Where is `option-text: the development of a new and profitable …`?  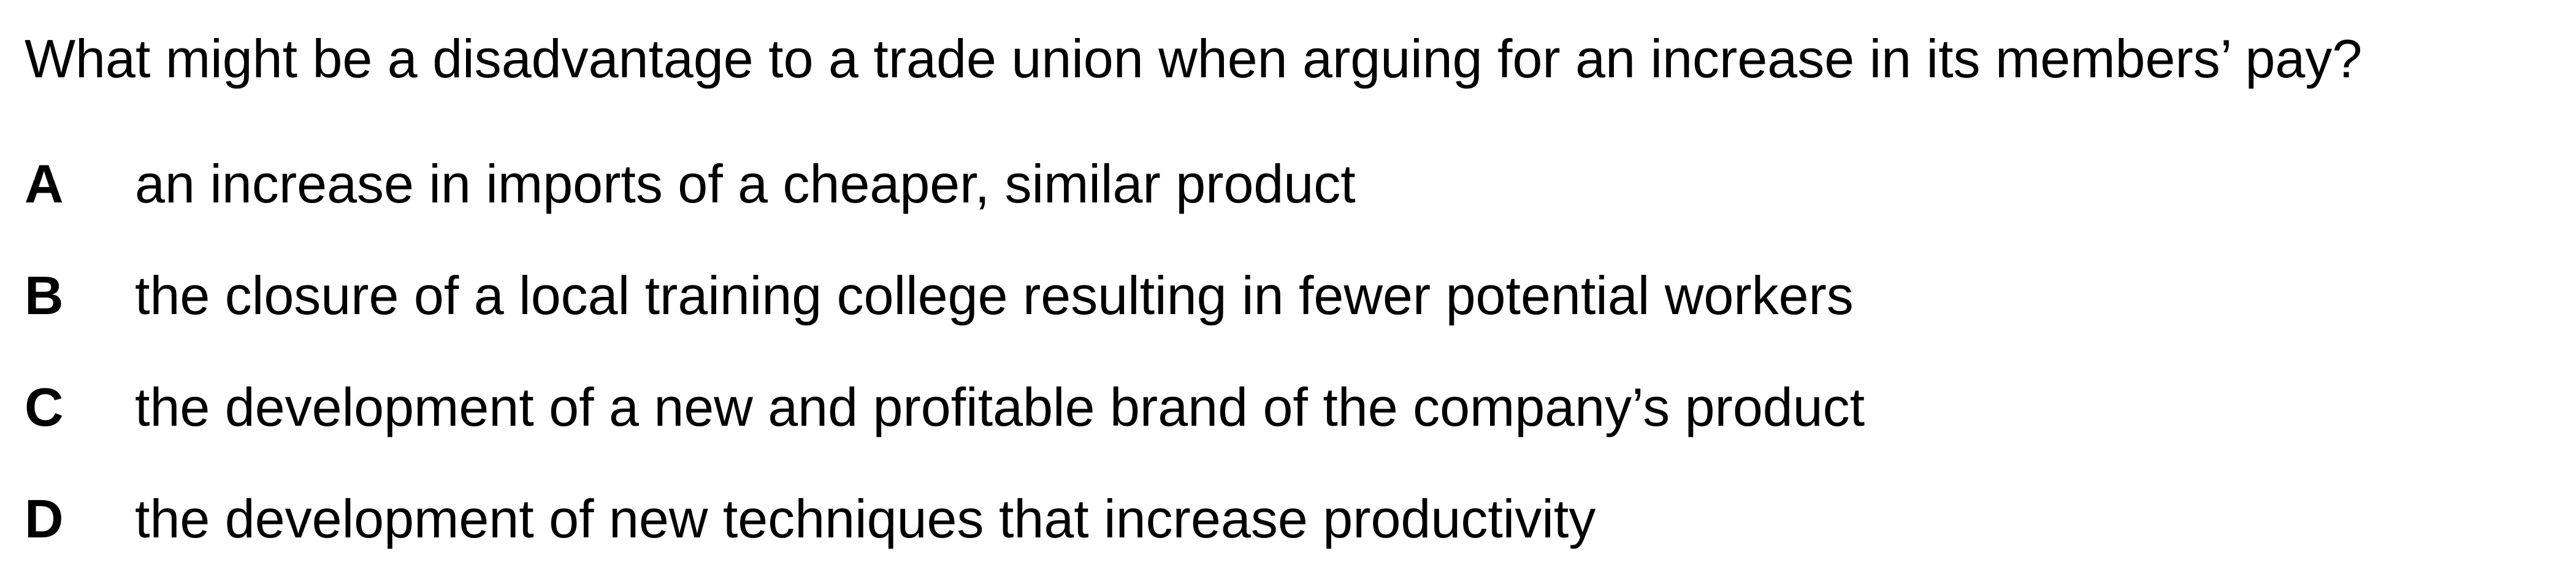
option-text: the development of a new and profitable … is located at coordinates (1000, 407).